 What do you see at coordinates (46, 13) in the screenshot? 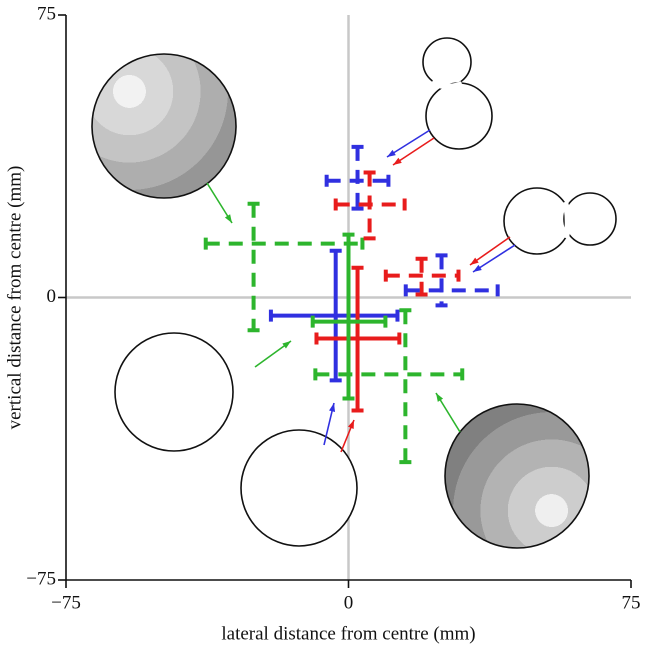
I see `y-tick-label: 75` at bounding box center [46, 13].